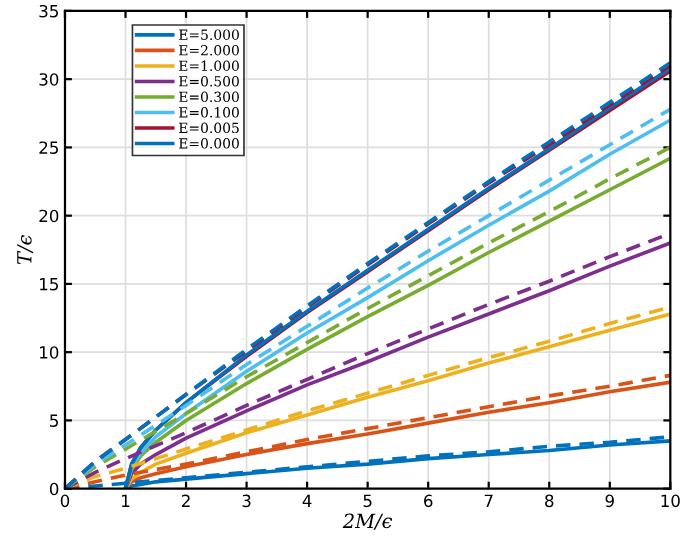 The image size is (684, 546). Describe the element at coordinates (49, 284) in the screenshot. I see `y-tick-label: 15` at that location.